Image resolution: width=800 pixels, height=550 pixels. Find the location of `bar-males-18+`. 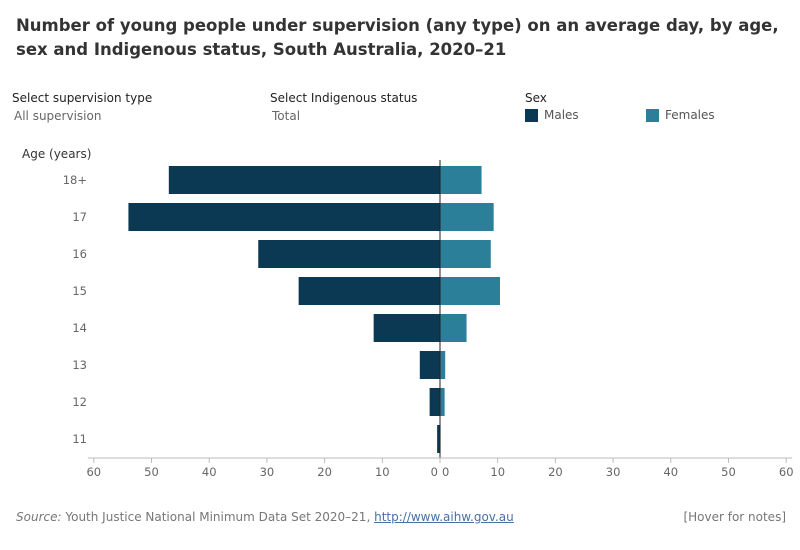

bar-males-18+ is located at coordinates (304, 180).